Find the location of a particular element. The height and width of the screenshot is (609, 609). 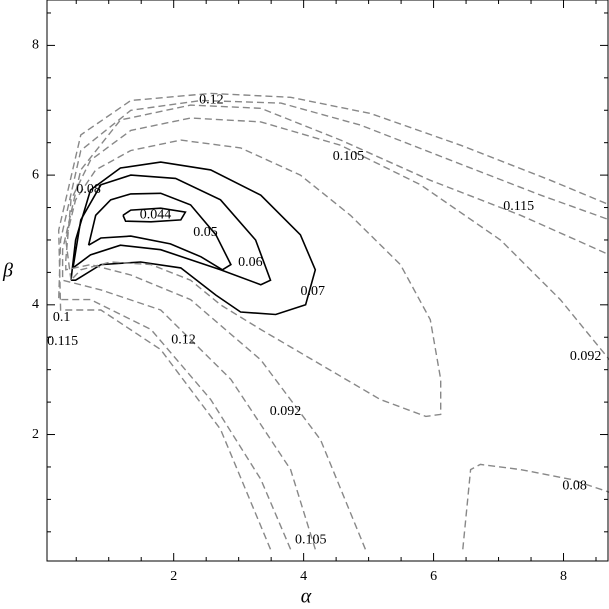

x-tick-label: 6 is located at coordinates (433, 576).